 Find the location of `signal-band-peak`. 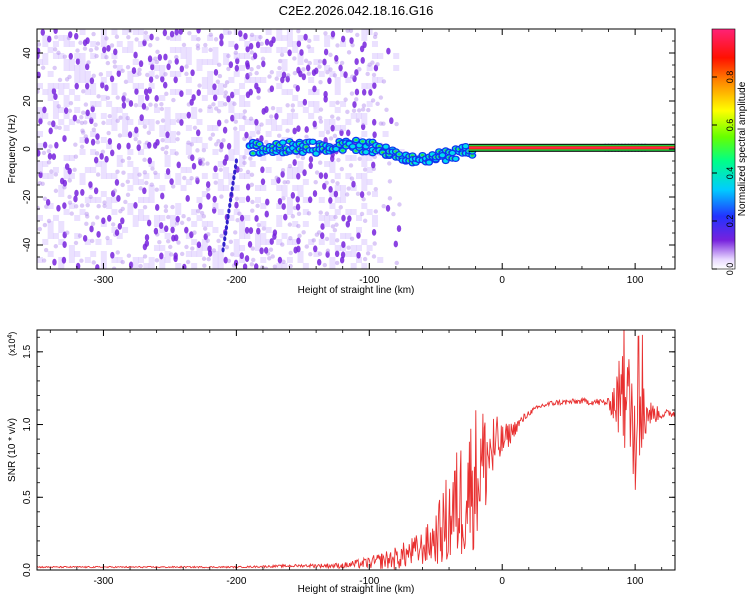

signal-band-peak is located at coordinates (571, 148).